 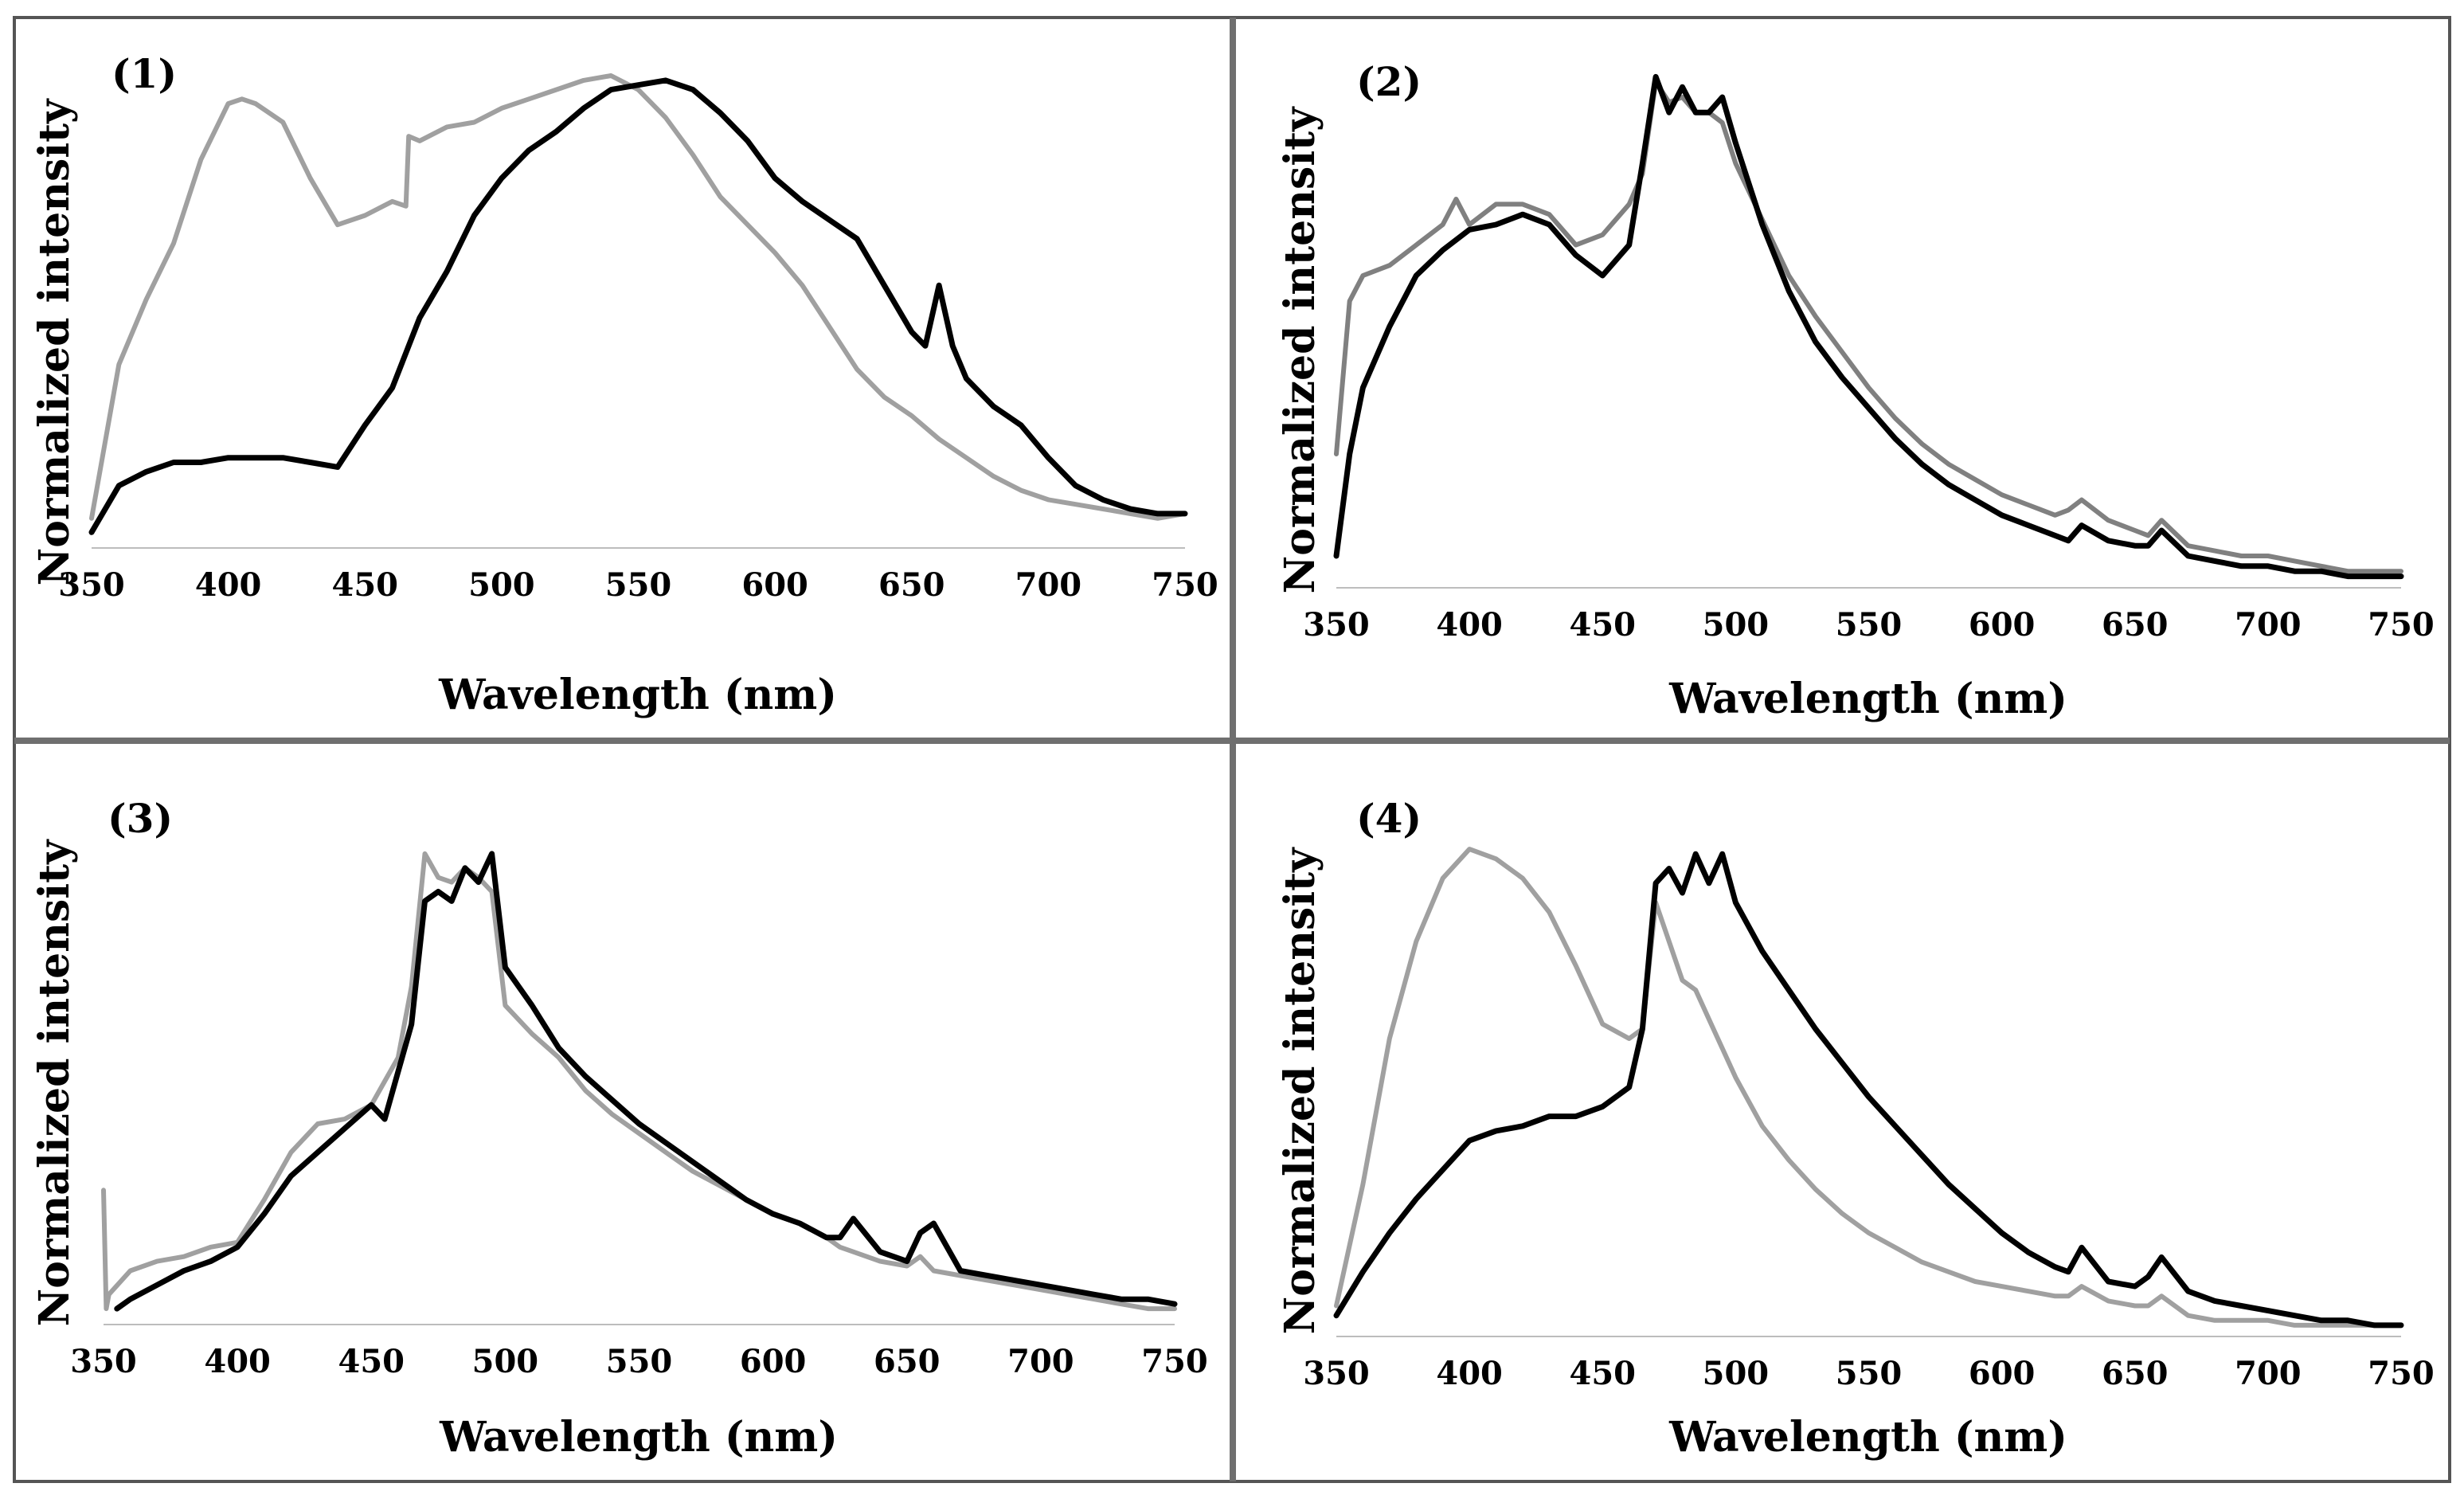 I want to click on panel-2-series-black-line, so click(x=1868, y=326).